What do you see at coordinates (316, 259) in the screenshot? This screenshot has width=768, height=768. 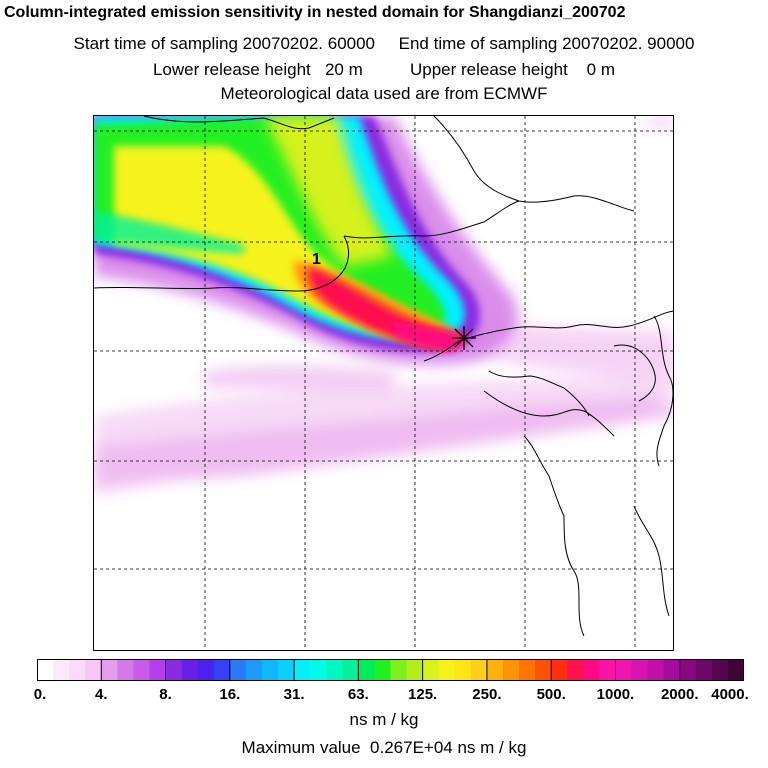 I see `cluster-label: 1` at bounding box center [316, 259].